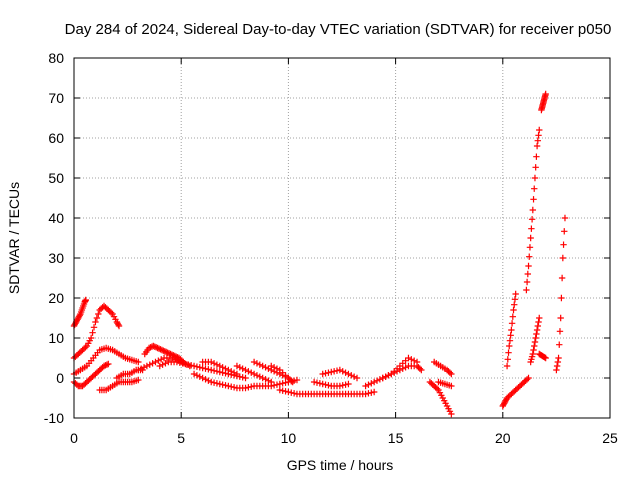  I want to click on y-tick-label: 10, so click(56, 338).